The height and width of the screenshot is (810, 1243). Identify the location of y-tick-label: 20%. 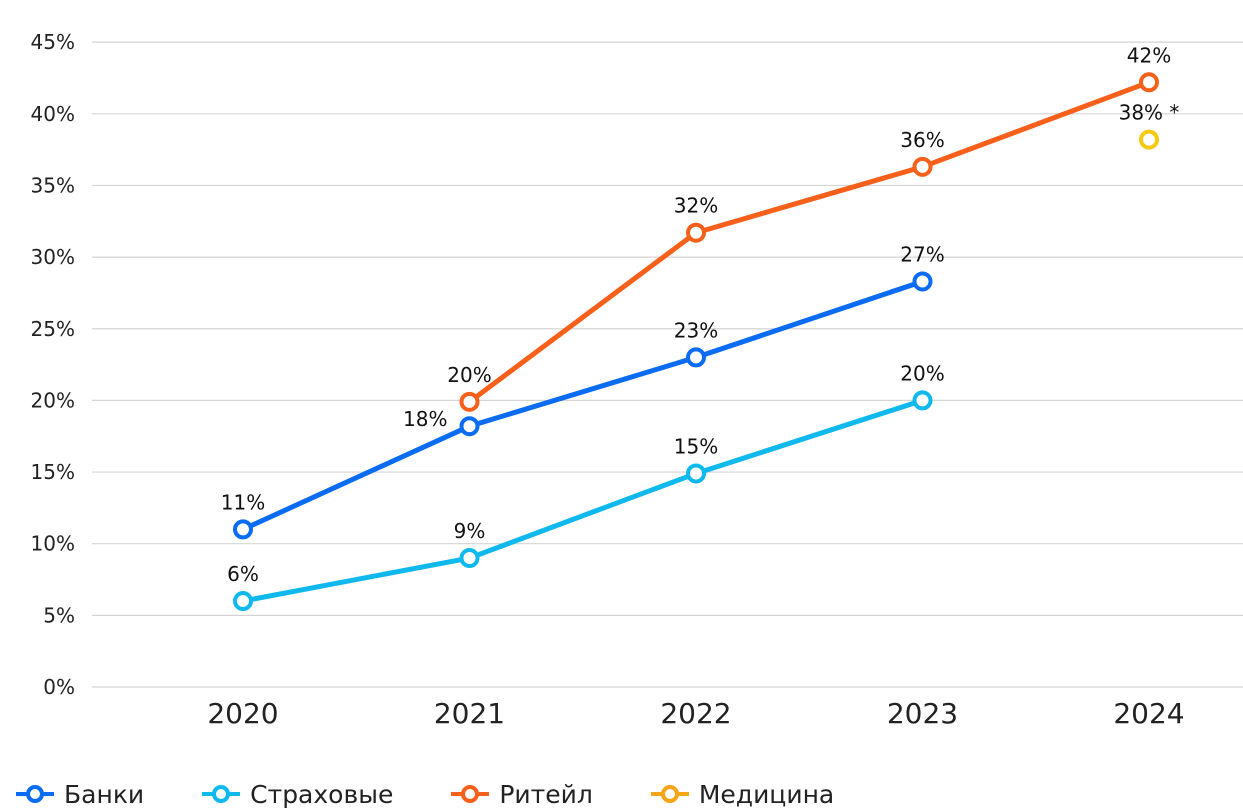
(53, 400).